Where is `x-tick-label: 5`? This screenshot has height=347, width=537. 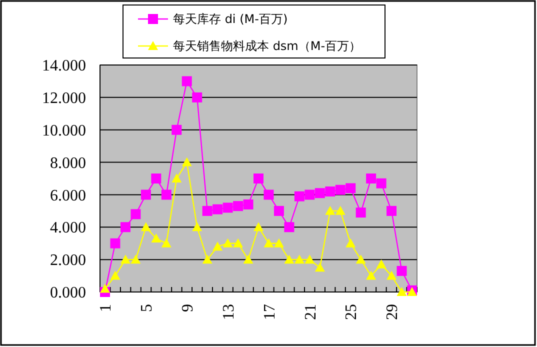 x-tick-label: 5 is located at coordinates (147, 308).